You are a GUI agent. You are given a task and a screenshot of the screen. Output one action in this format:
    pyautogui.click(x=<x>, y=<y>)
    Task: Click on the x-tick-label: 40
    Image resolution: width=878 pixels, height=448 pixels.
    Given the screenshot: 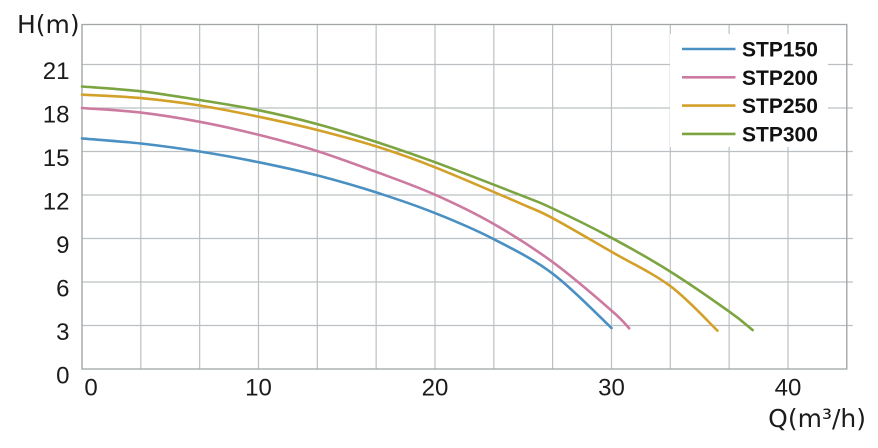 What is the action you would take?
    pyautogui.click(x=788, y=388)
    